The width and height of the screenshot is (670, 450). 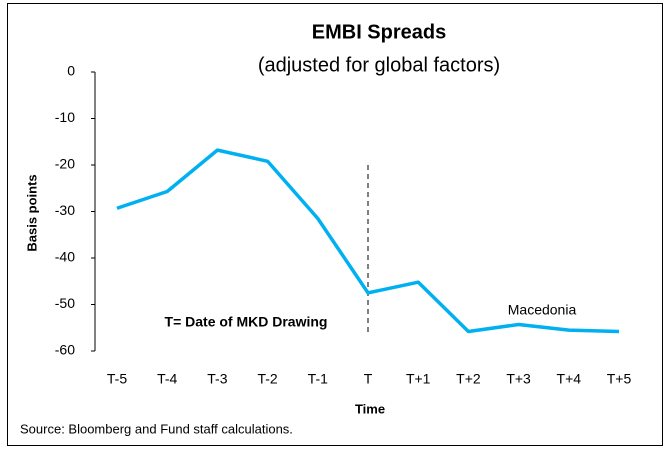 I want to click on y-tick-label: -30, so click(x=65, y=210).